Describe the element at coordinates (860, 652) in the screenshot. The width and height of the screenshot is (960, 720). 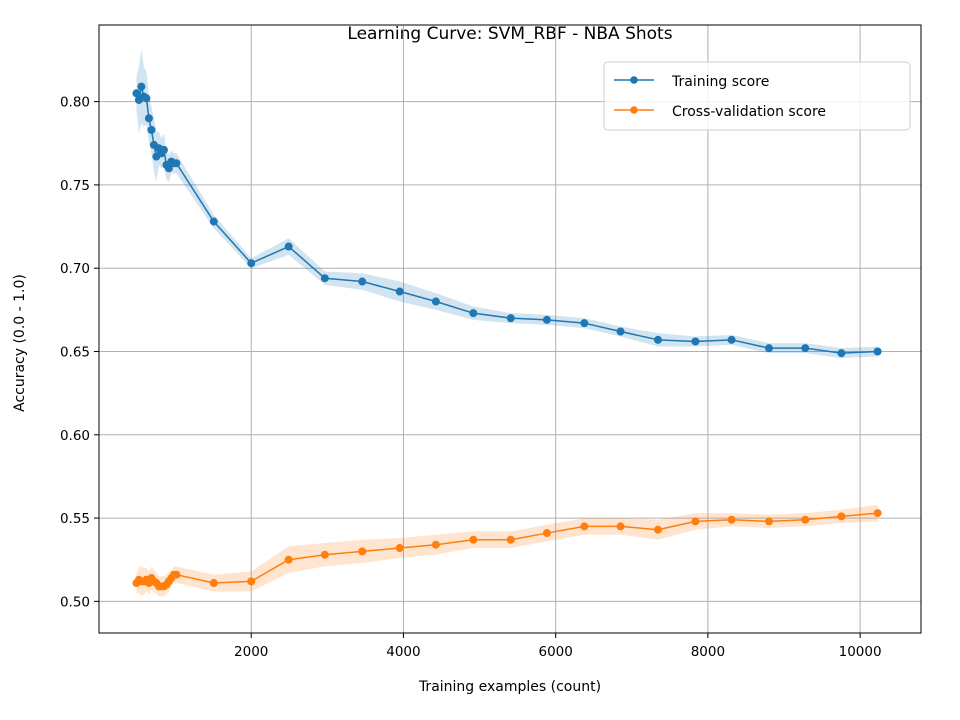
I see `x-tick-label: 10000` at that location.